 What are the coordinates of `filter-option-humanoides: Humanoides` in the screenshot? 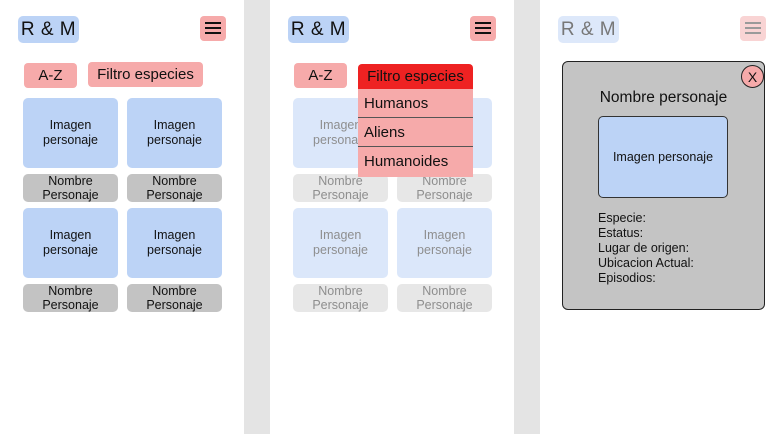 It's located at (415, 162).